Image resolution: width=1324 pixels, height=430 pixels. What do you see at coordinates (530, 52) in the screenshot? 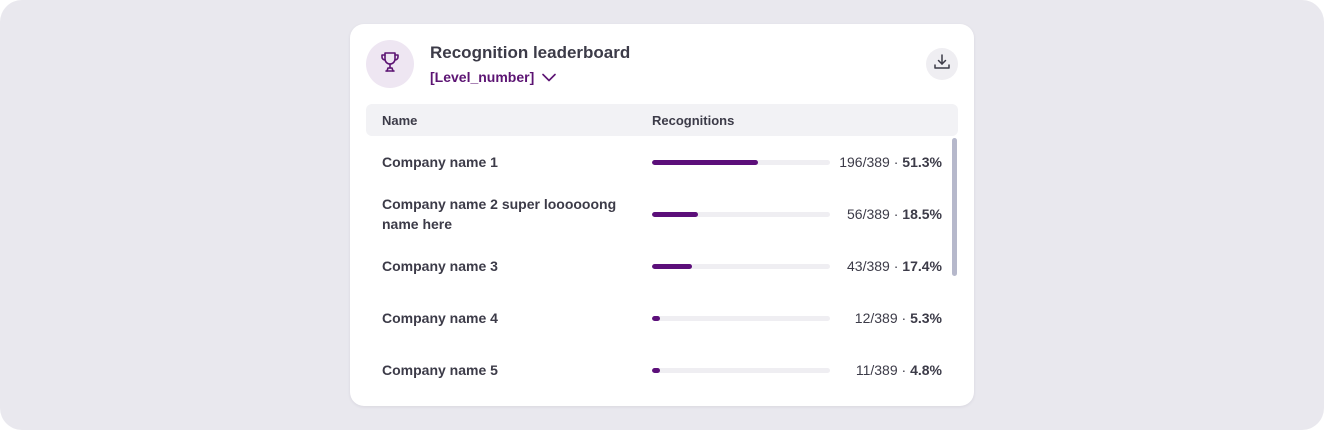
I see `card-title: Recognition leaderboard` at bounding box center [530, 52].